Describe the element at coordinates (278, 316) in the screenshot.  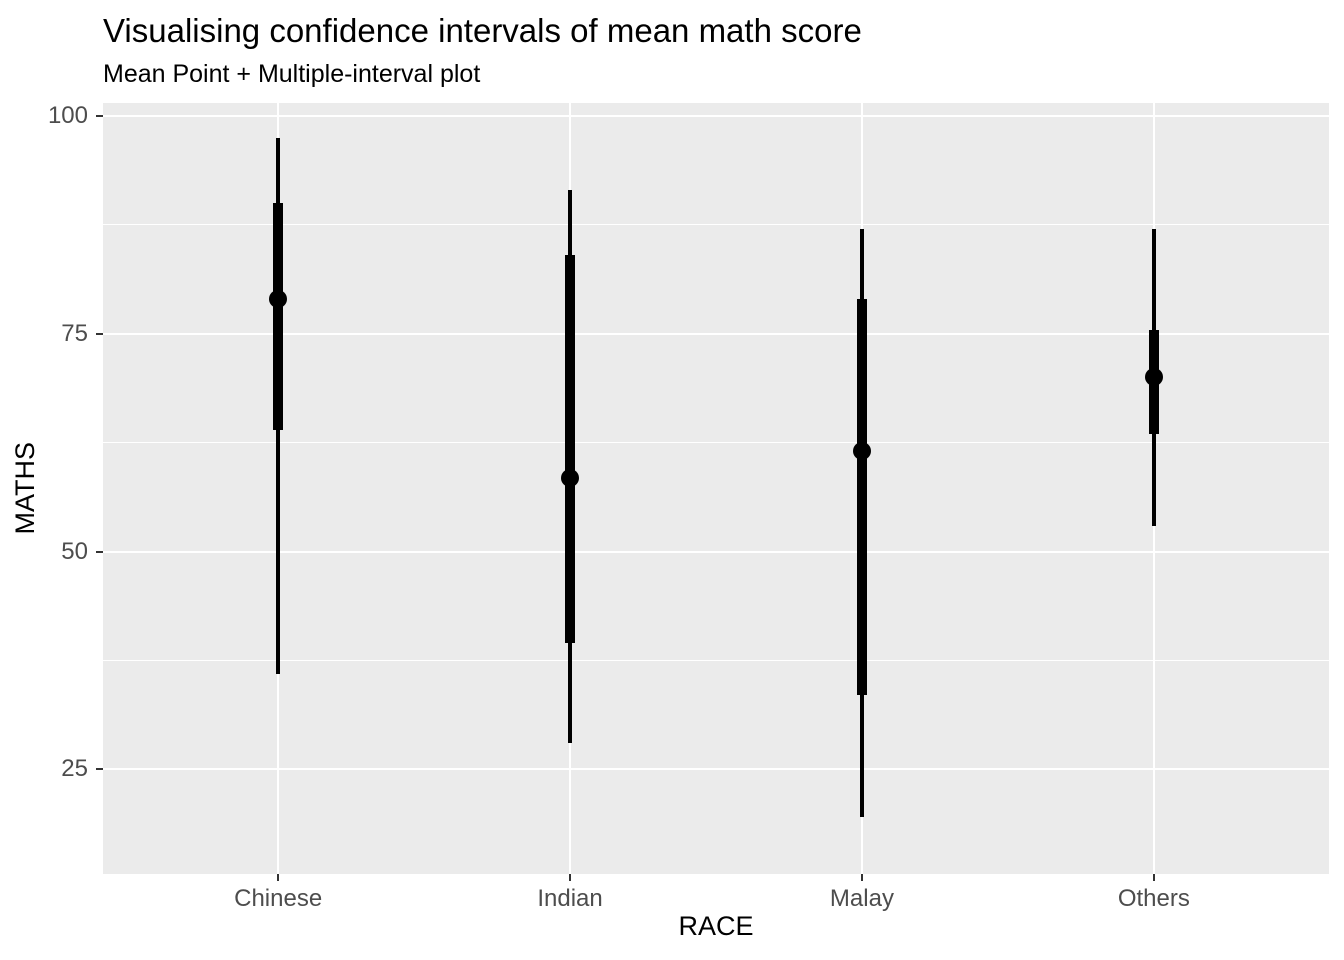
I see `interval-thick-chinese` at that location.